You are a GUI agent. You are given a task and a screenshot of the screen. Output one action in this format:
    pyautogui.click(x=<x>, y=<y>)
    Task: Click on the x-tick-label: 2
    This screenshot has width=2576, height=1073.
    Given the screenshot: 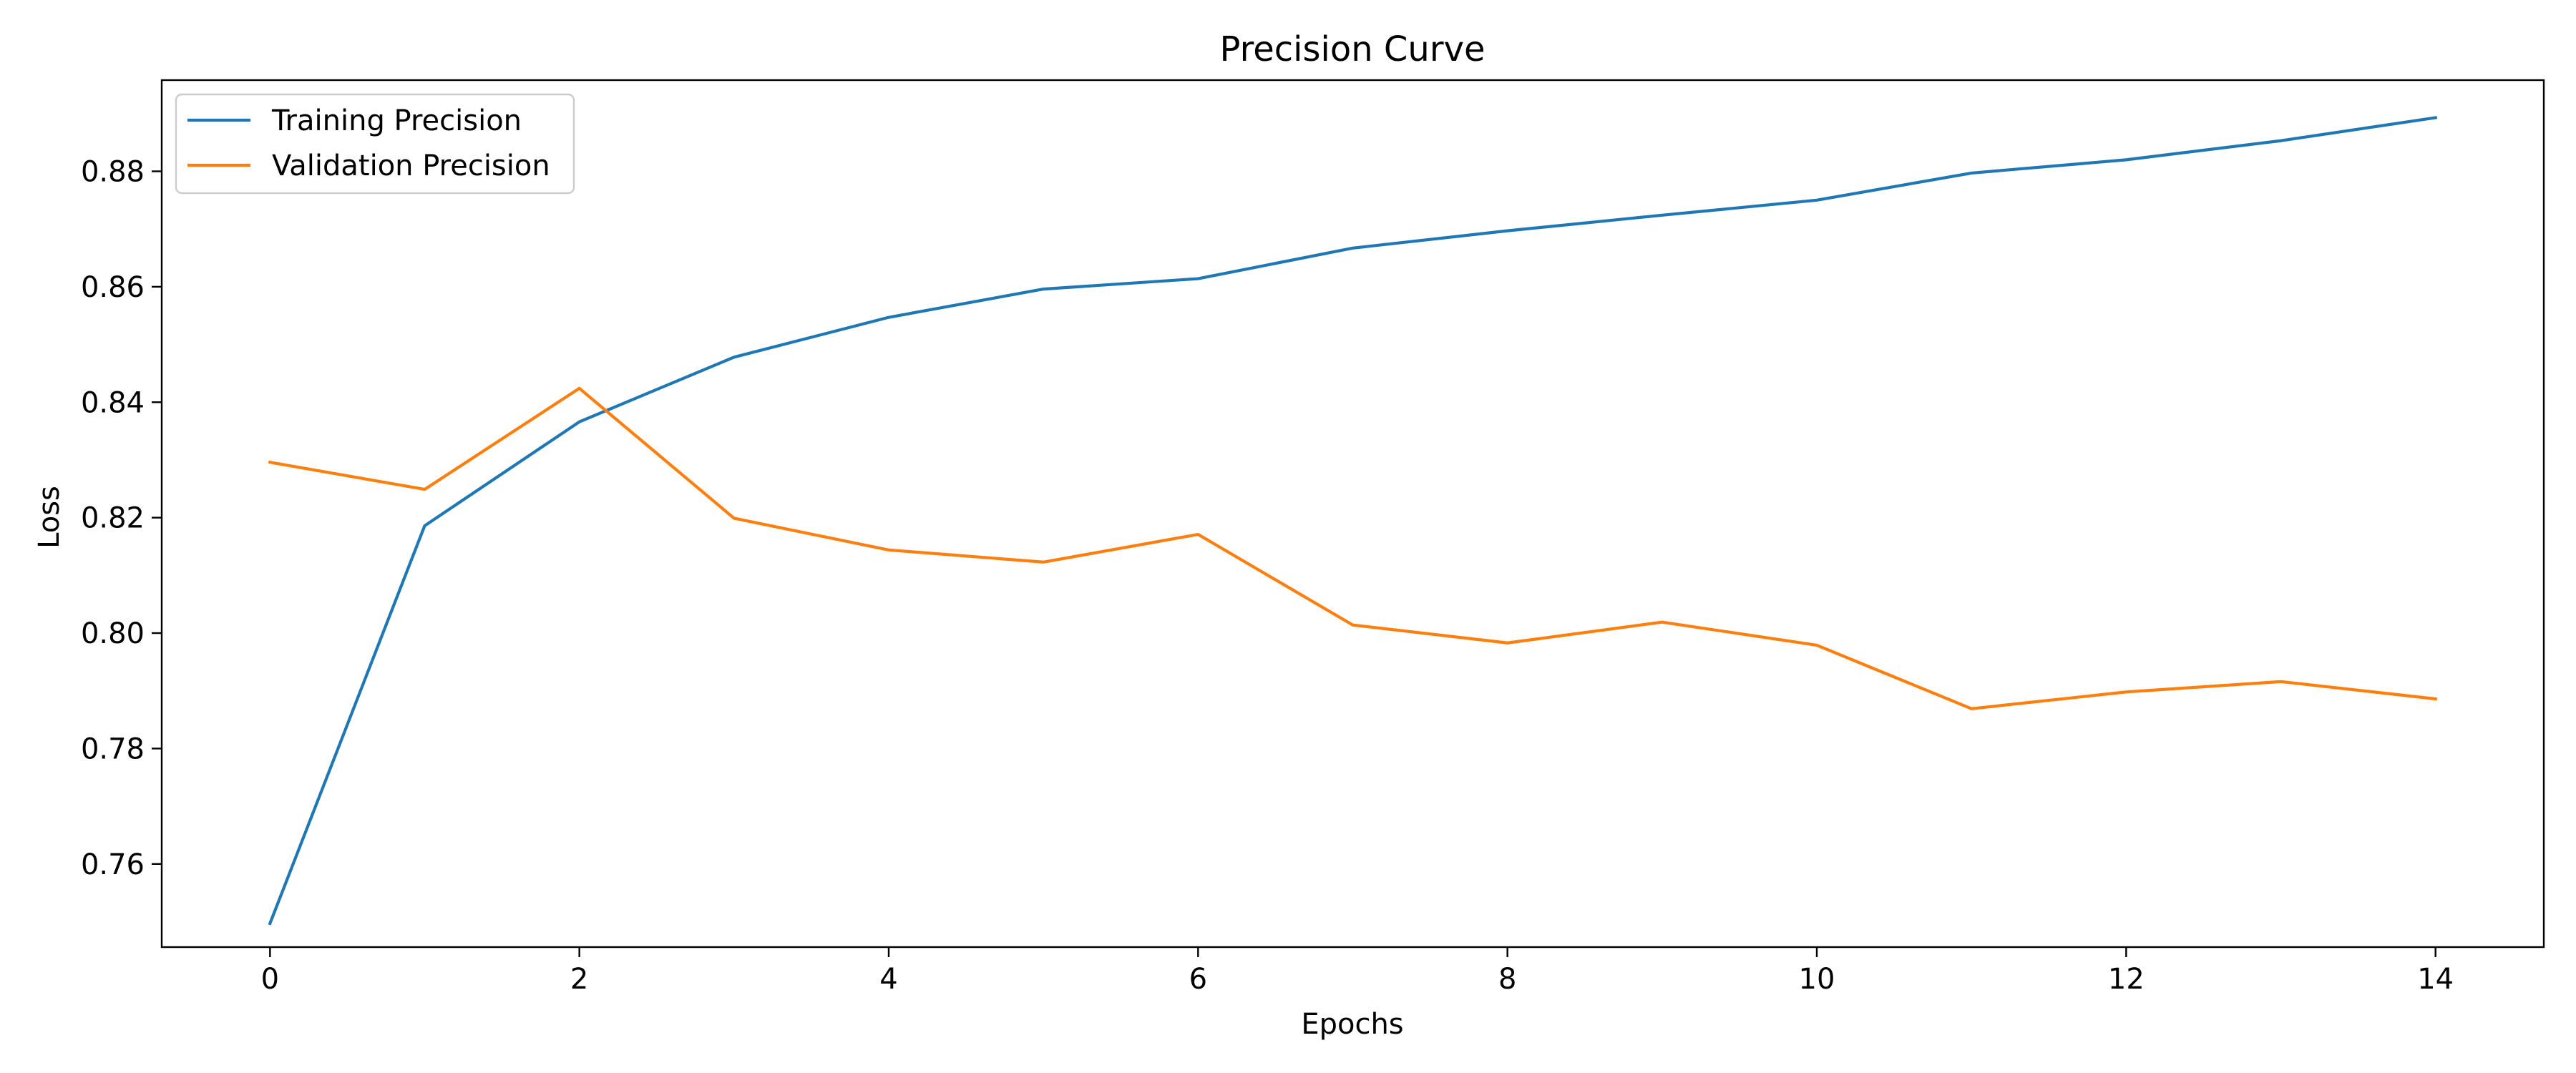 What is the action you would take?
    pyautogui.click(x=579, y=979)
    